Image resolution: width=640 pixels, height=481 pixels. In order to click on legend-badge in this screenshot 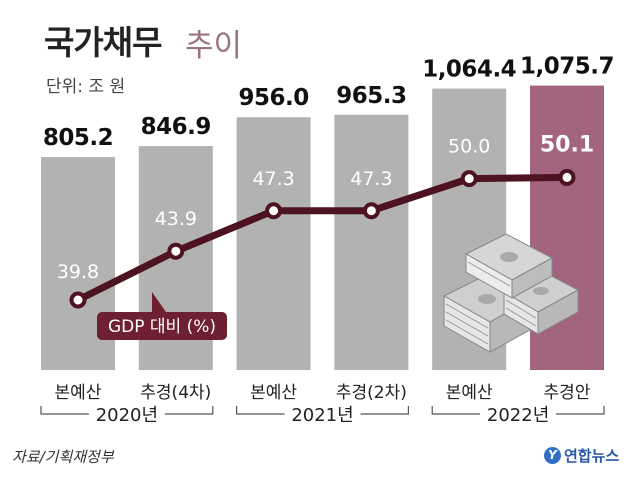, I will do `click(162, 326)`.